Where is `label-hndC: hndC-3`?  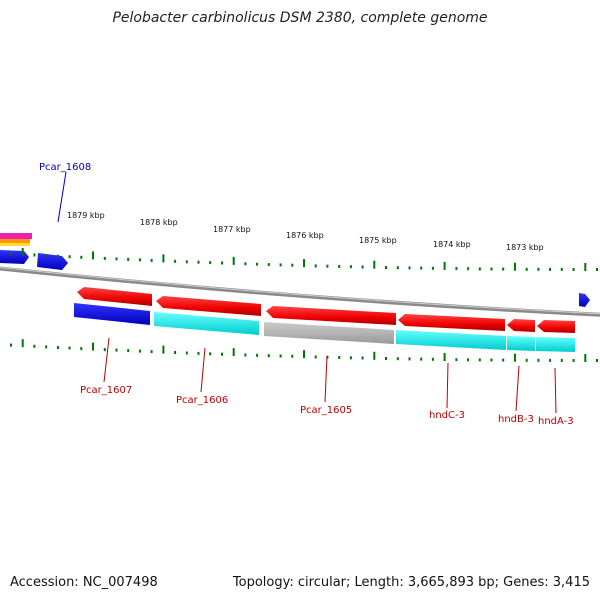
label-hndC: hndC-3 is located at coordinates (447, 415).